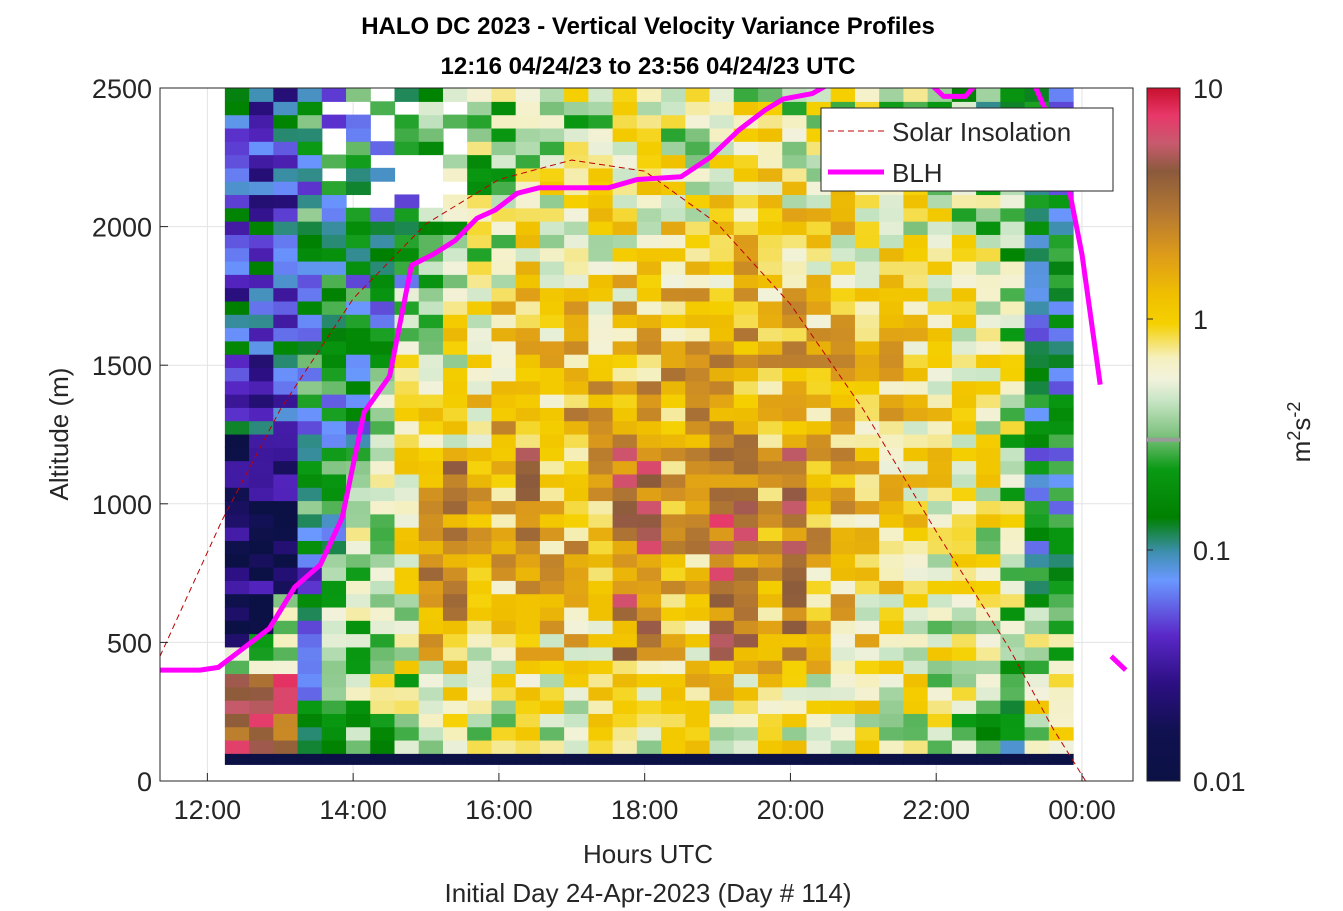  What do you see at coordinates (353, 810) in the screenshot?
I see `x-tick-label: 14:00` at bounding box center [353, 810].